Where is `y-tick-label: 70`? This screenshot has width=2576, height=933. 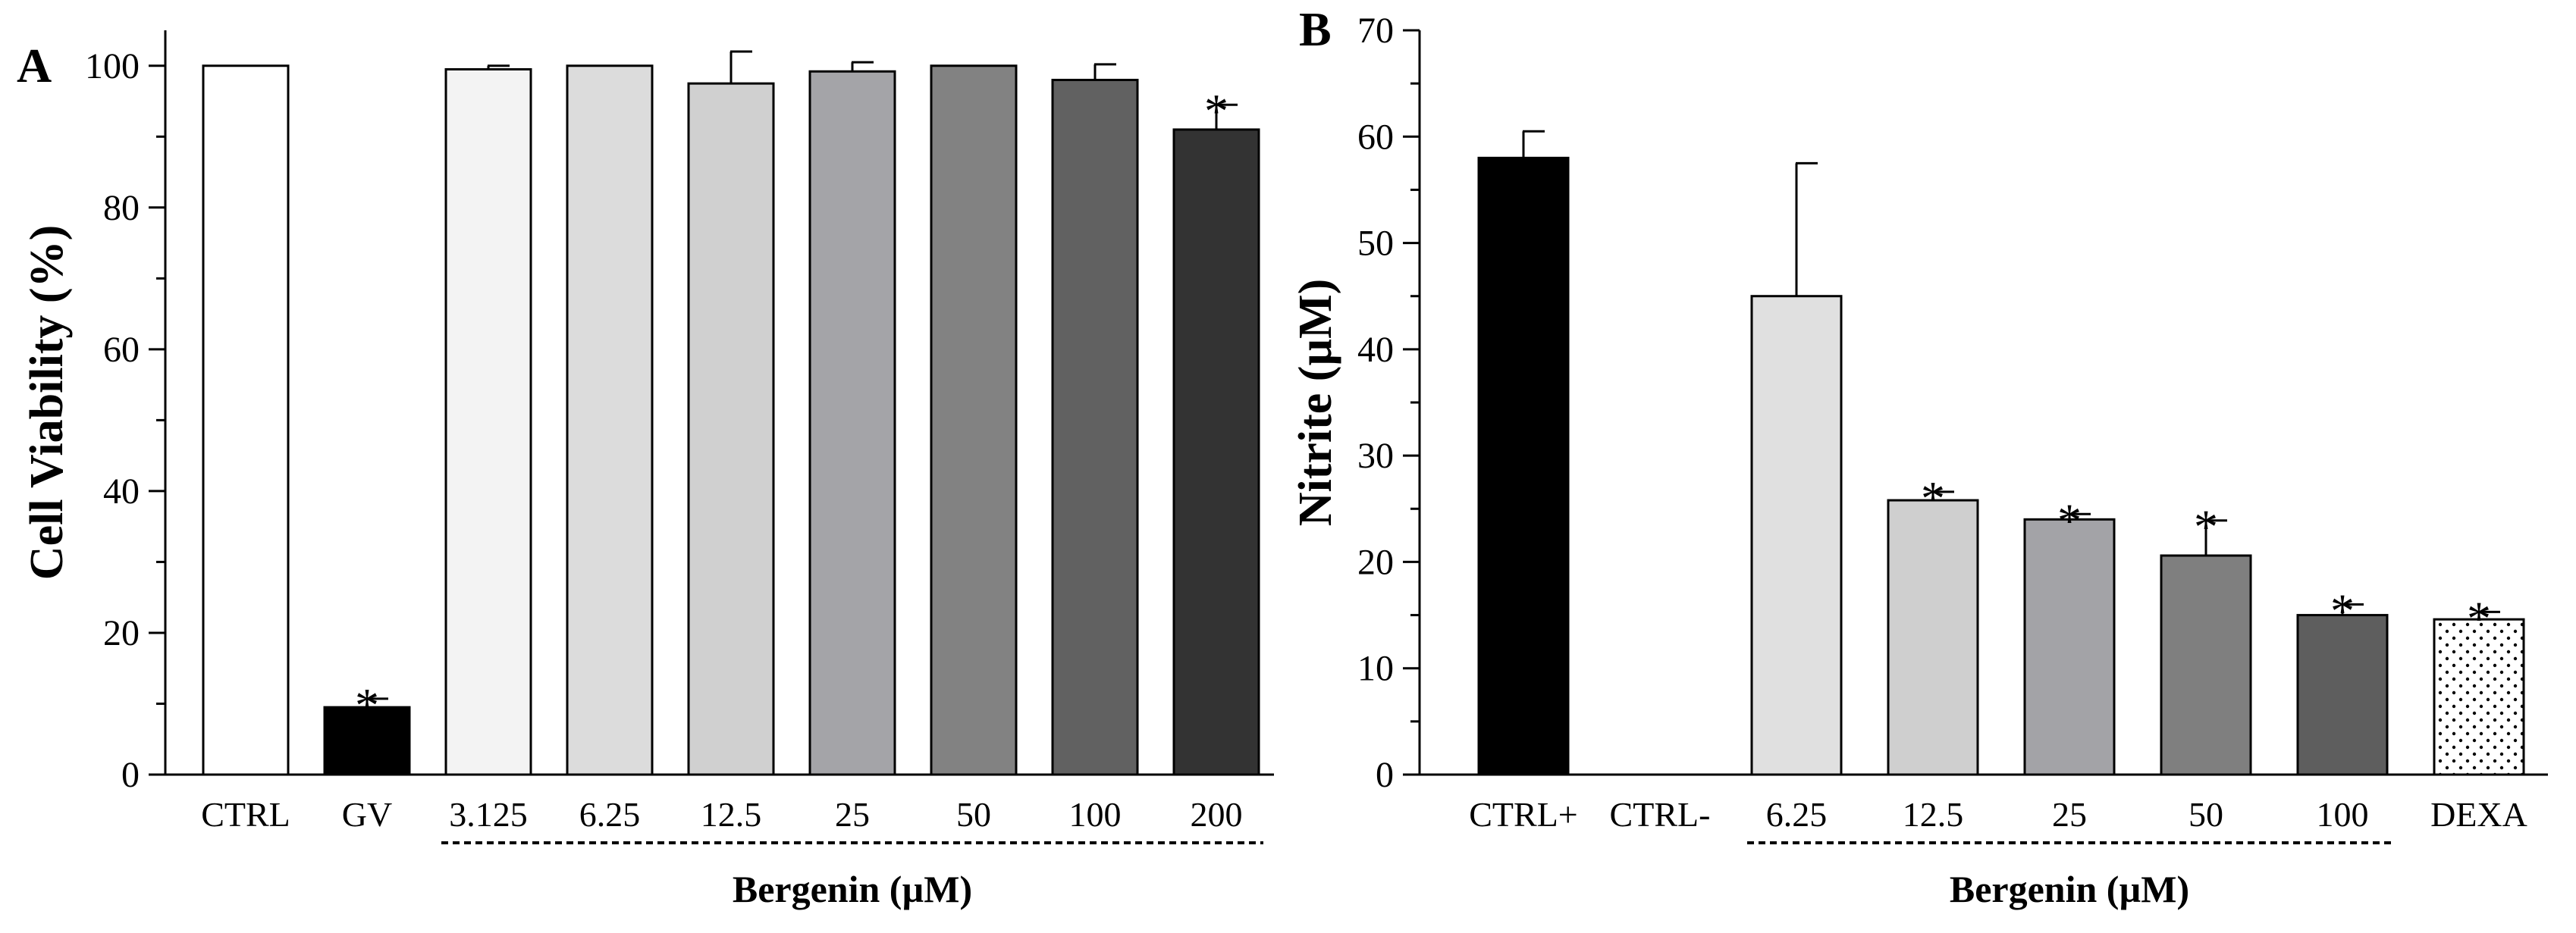 y-tick-label: 70 is located at coordinates (1375, 31).